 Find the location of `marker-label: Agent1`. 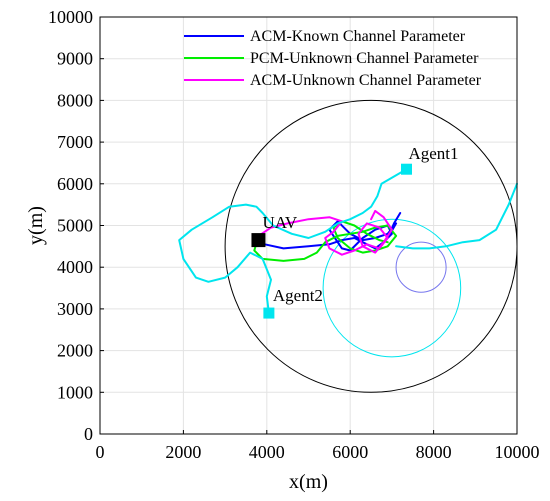

marker-label: Agent1 is located at coordinates (433, 153).